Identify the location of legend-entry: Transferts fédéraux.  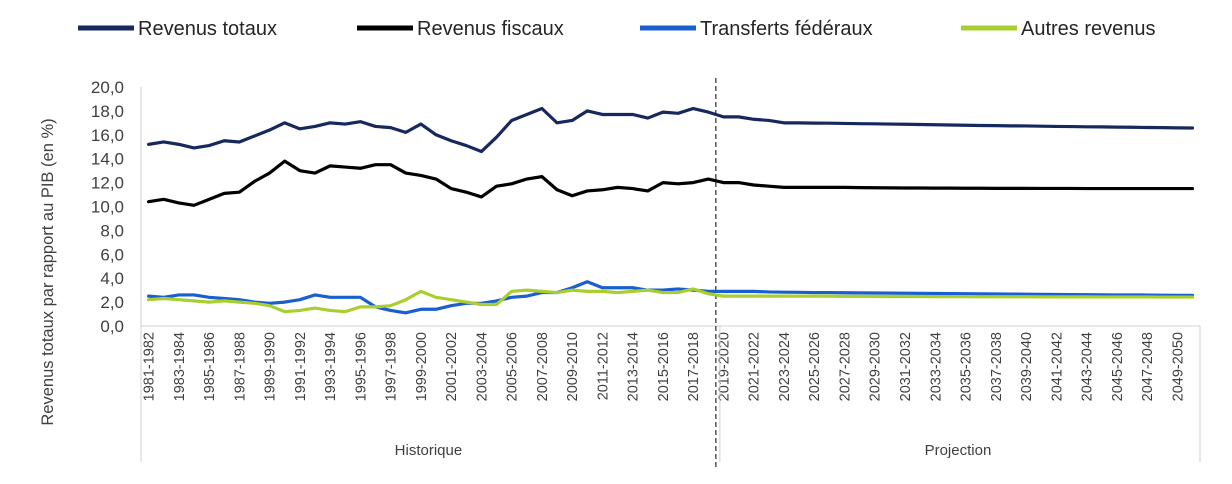
(756, 29).